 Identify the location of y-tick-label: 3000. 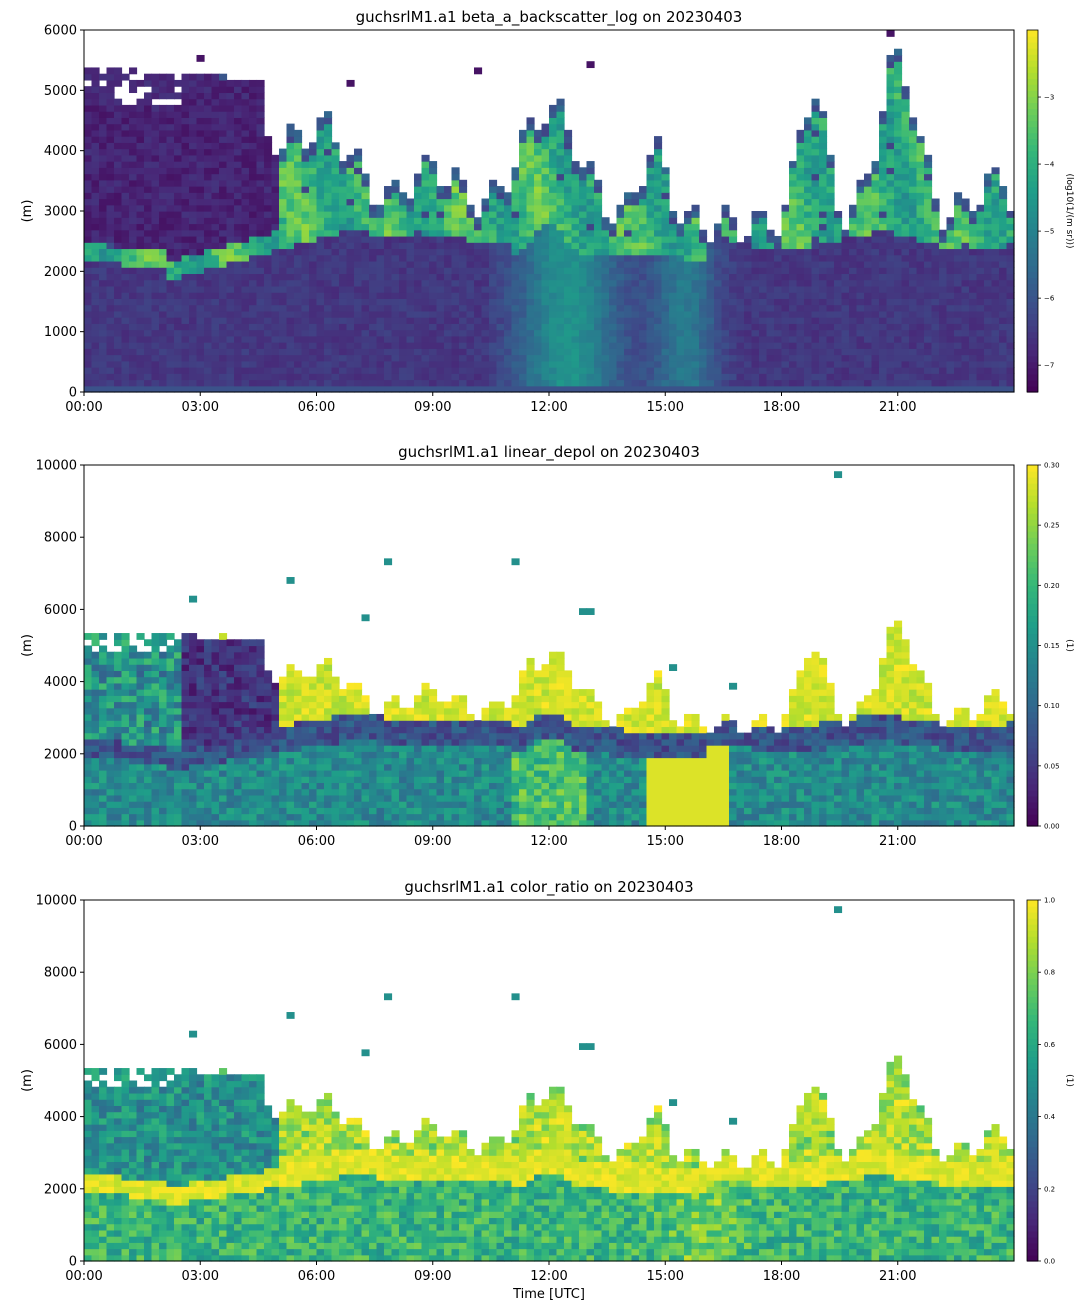
(60, 212).